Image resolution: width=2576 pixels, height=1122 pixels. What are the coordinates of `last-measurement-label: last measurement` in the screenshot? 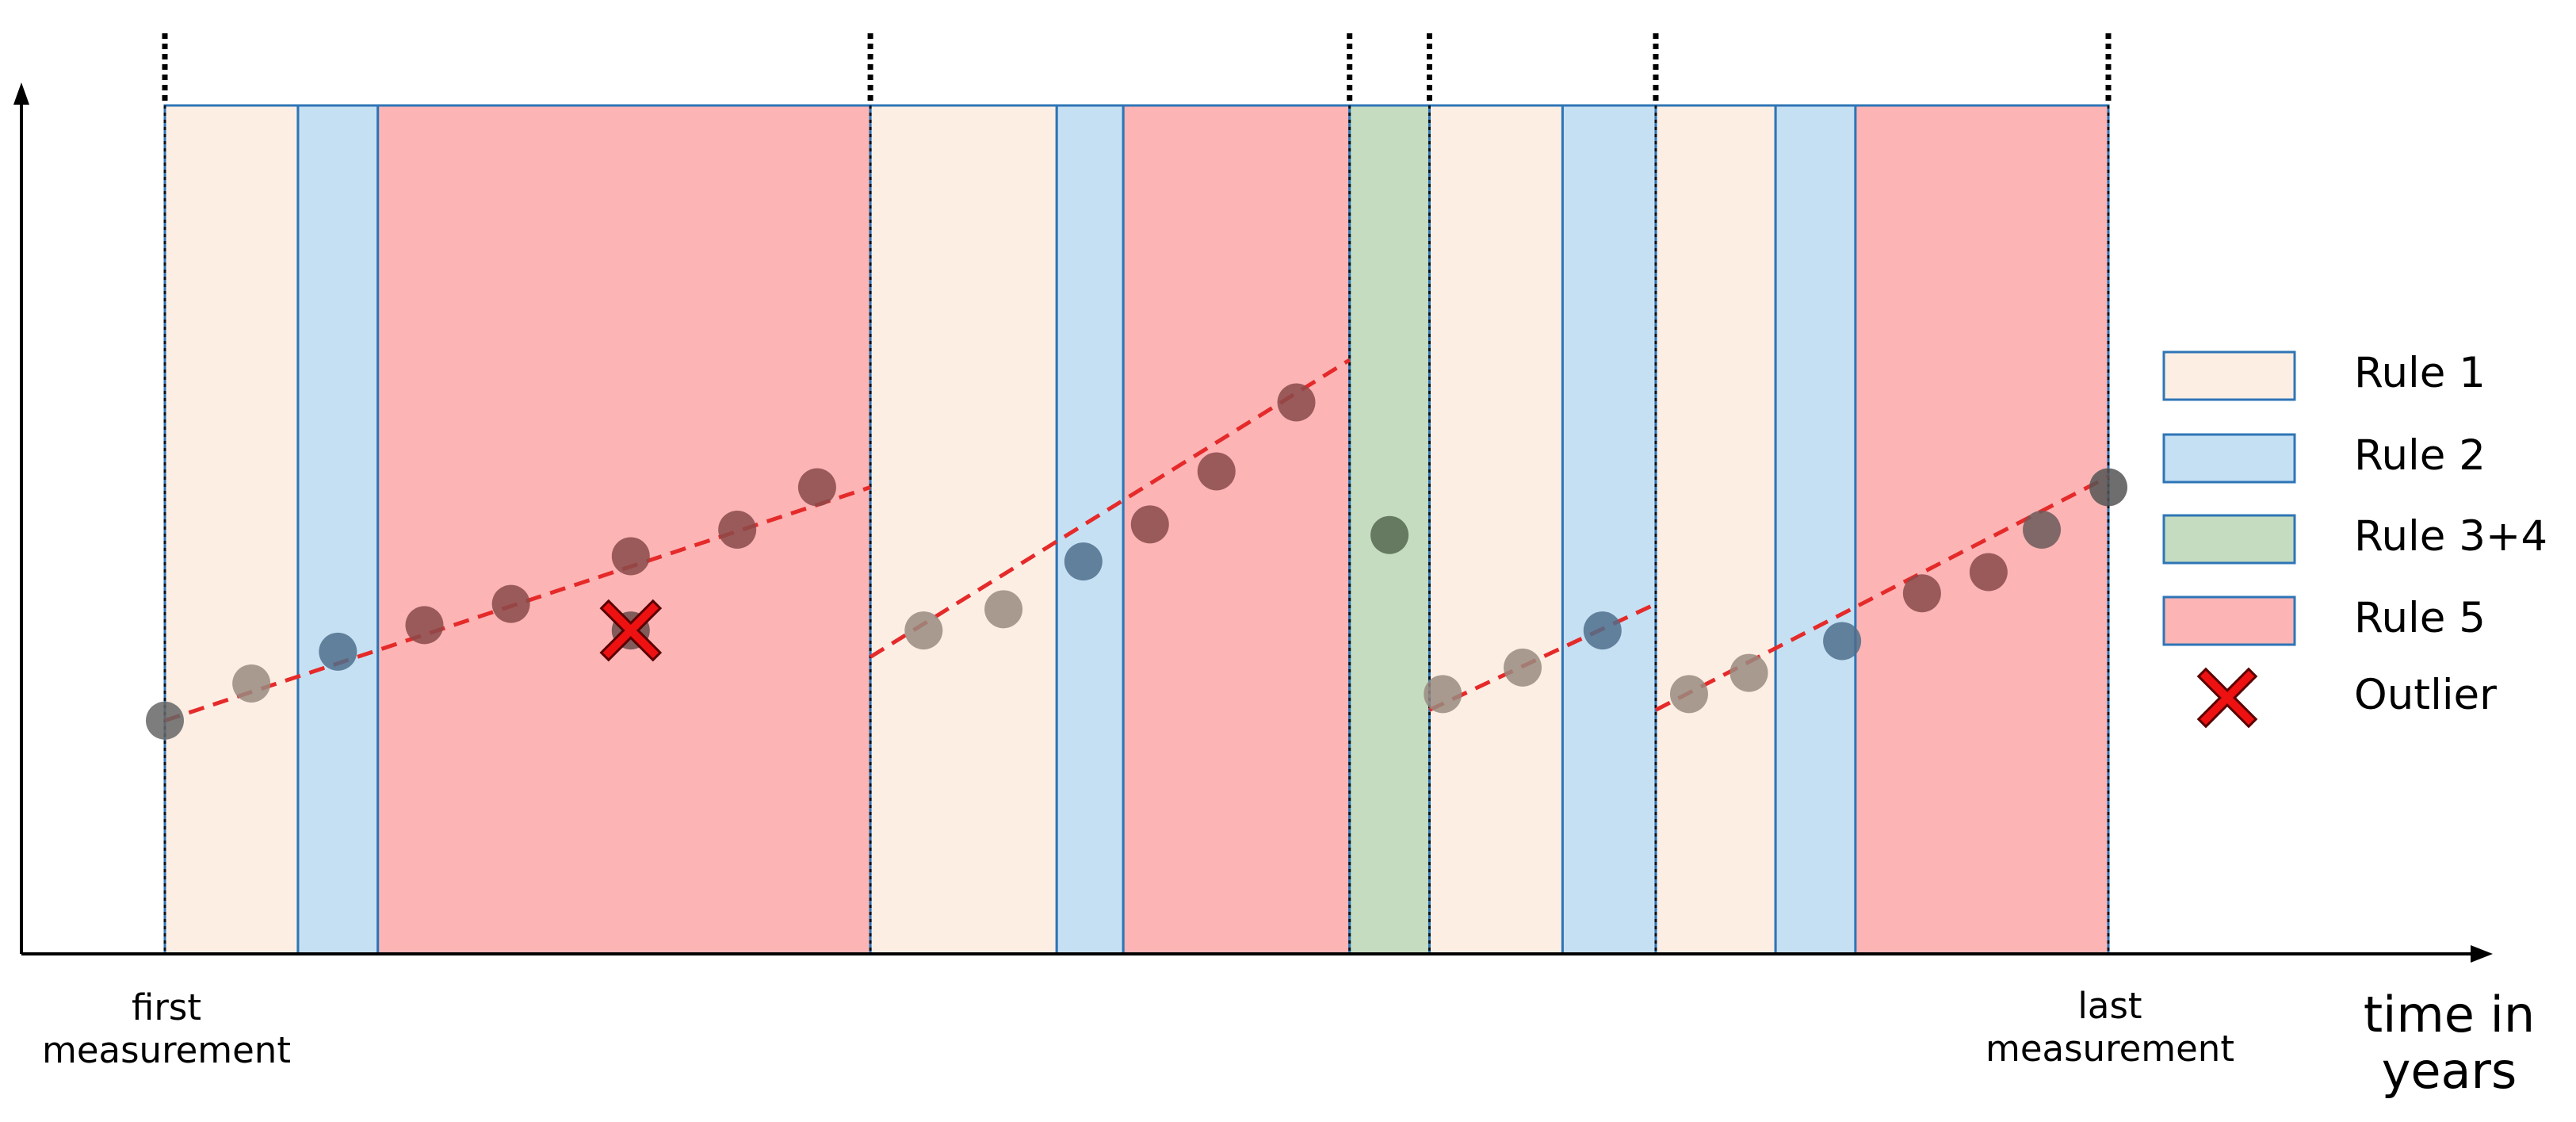 It's located at (2109, 1028).